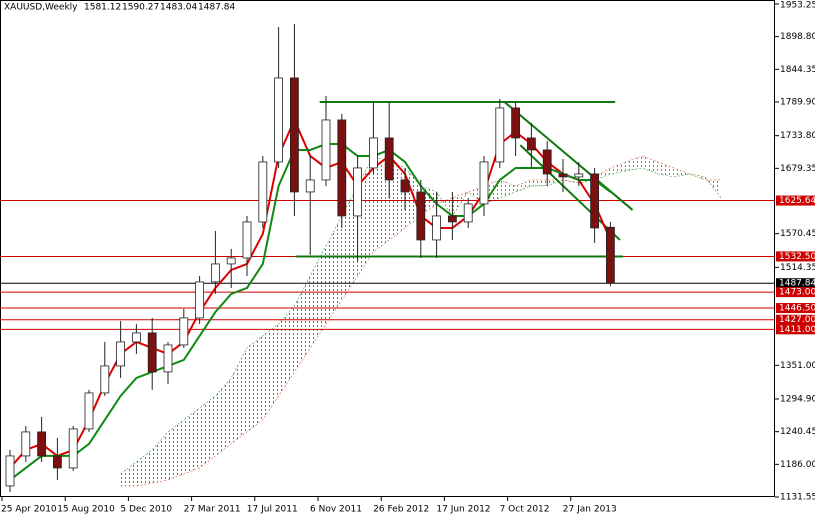 This screenshot has width=815, height=517. Describe the element at coordinates (797, 234) in the screenshot. I see `y-tick-label: 1570.45` at that location.